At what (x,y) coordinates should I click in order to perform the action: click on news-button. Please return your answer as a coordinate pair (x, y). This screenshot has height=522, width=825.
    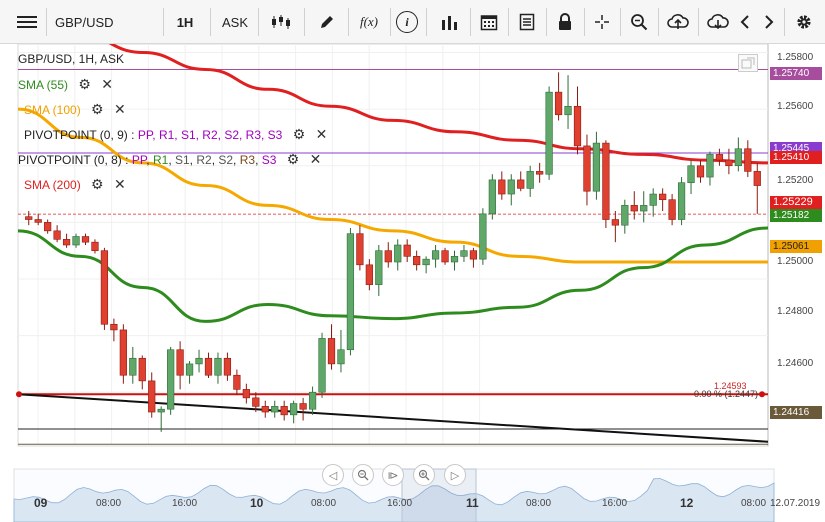
    Looking at the image, I should click on (527, 22).